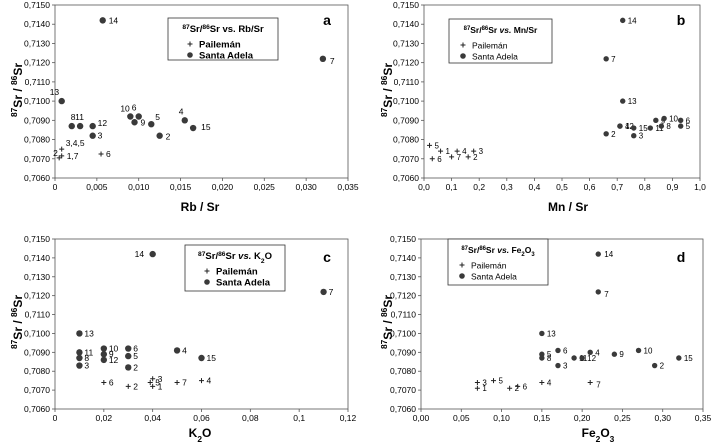 This screenshot has height=444, width=713. What do you see at coordinates (448, 151) in the screenshot?
I see `point-label: 1` at bounding box center [448, 151].